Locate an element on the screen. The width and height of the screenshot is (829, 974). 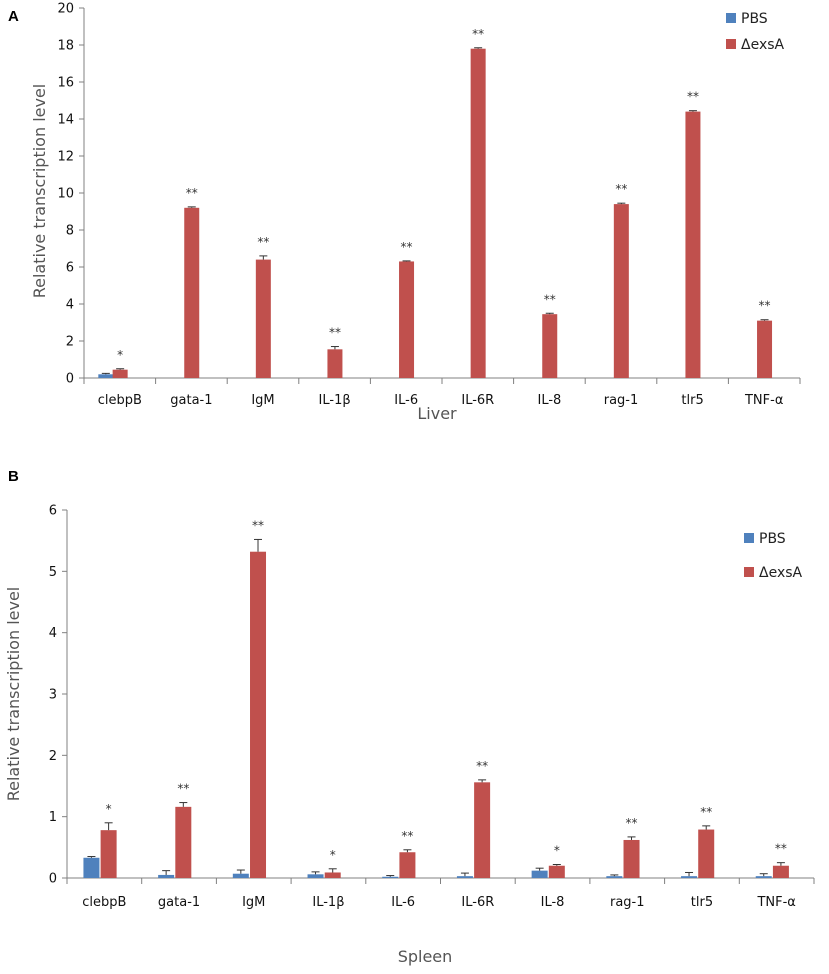
panel-a-ytick-label: 4 is located at coordinates (70, 305).